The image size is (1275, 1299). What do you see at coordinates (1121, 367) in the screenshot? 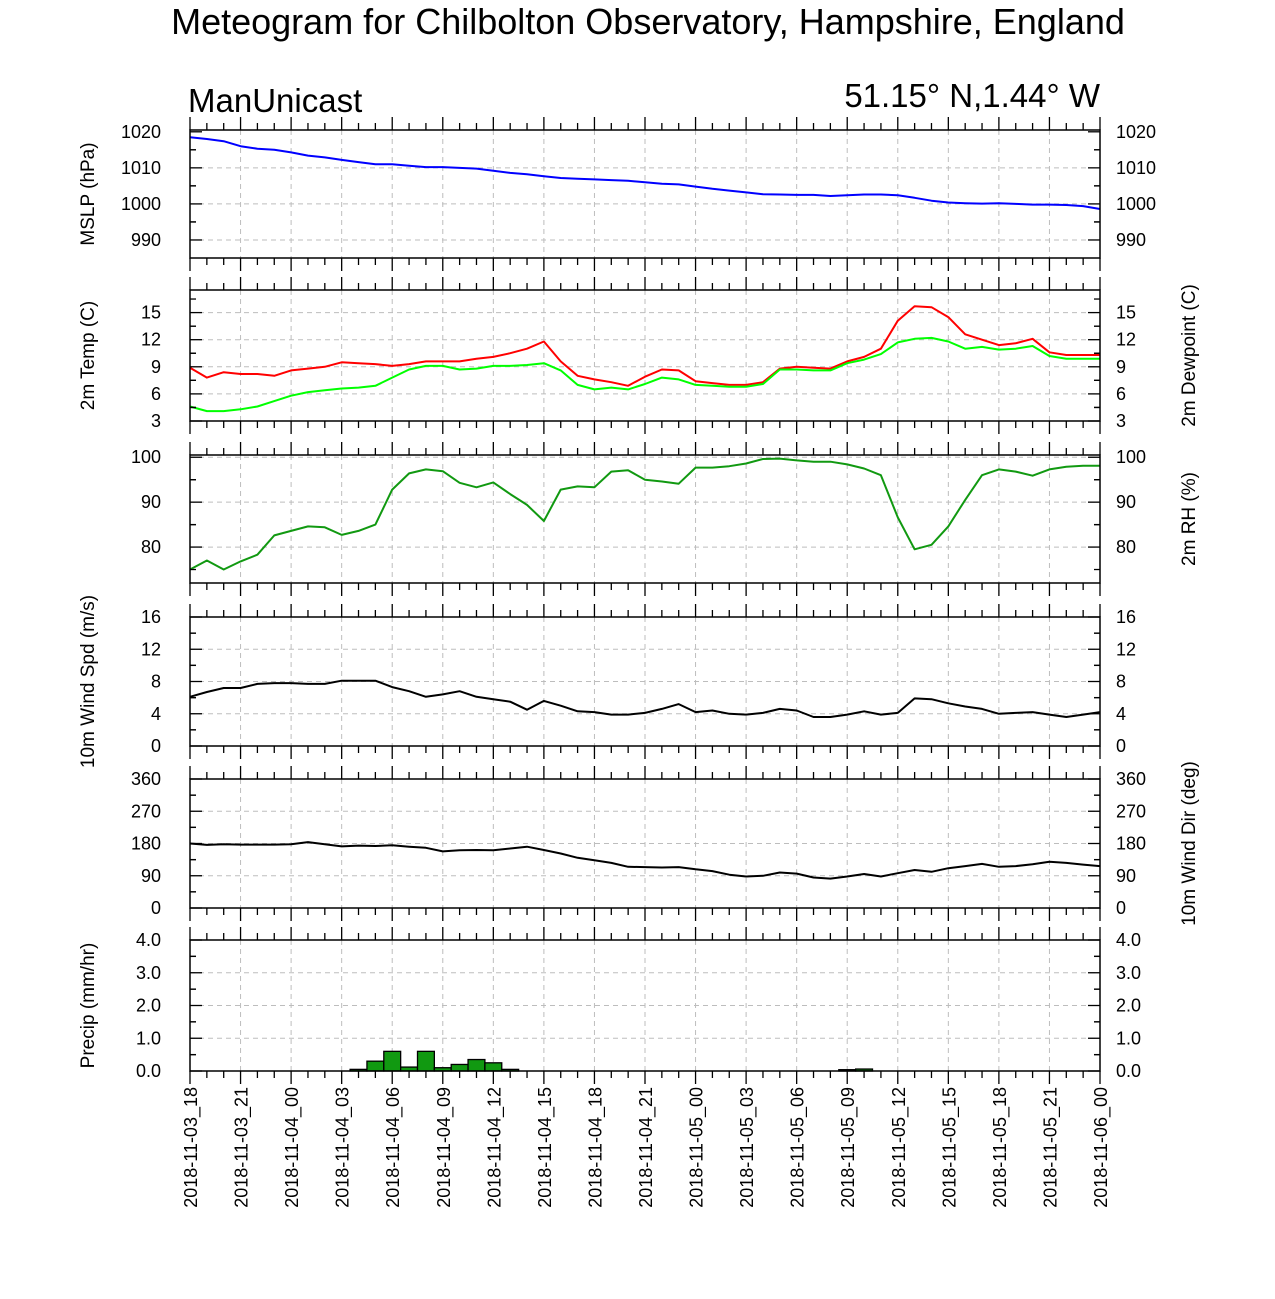
I see `y-tick-label-right: 9` at bounding box center [1121, 367].